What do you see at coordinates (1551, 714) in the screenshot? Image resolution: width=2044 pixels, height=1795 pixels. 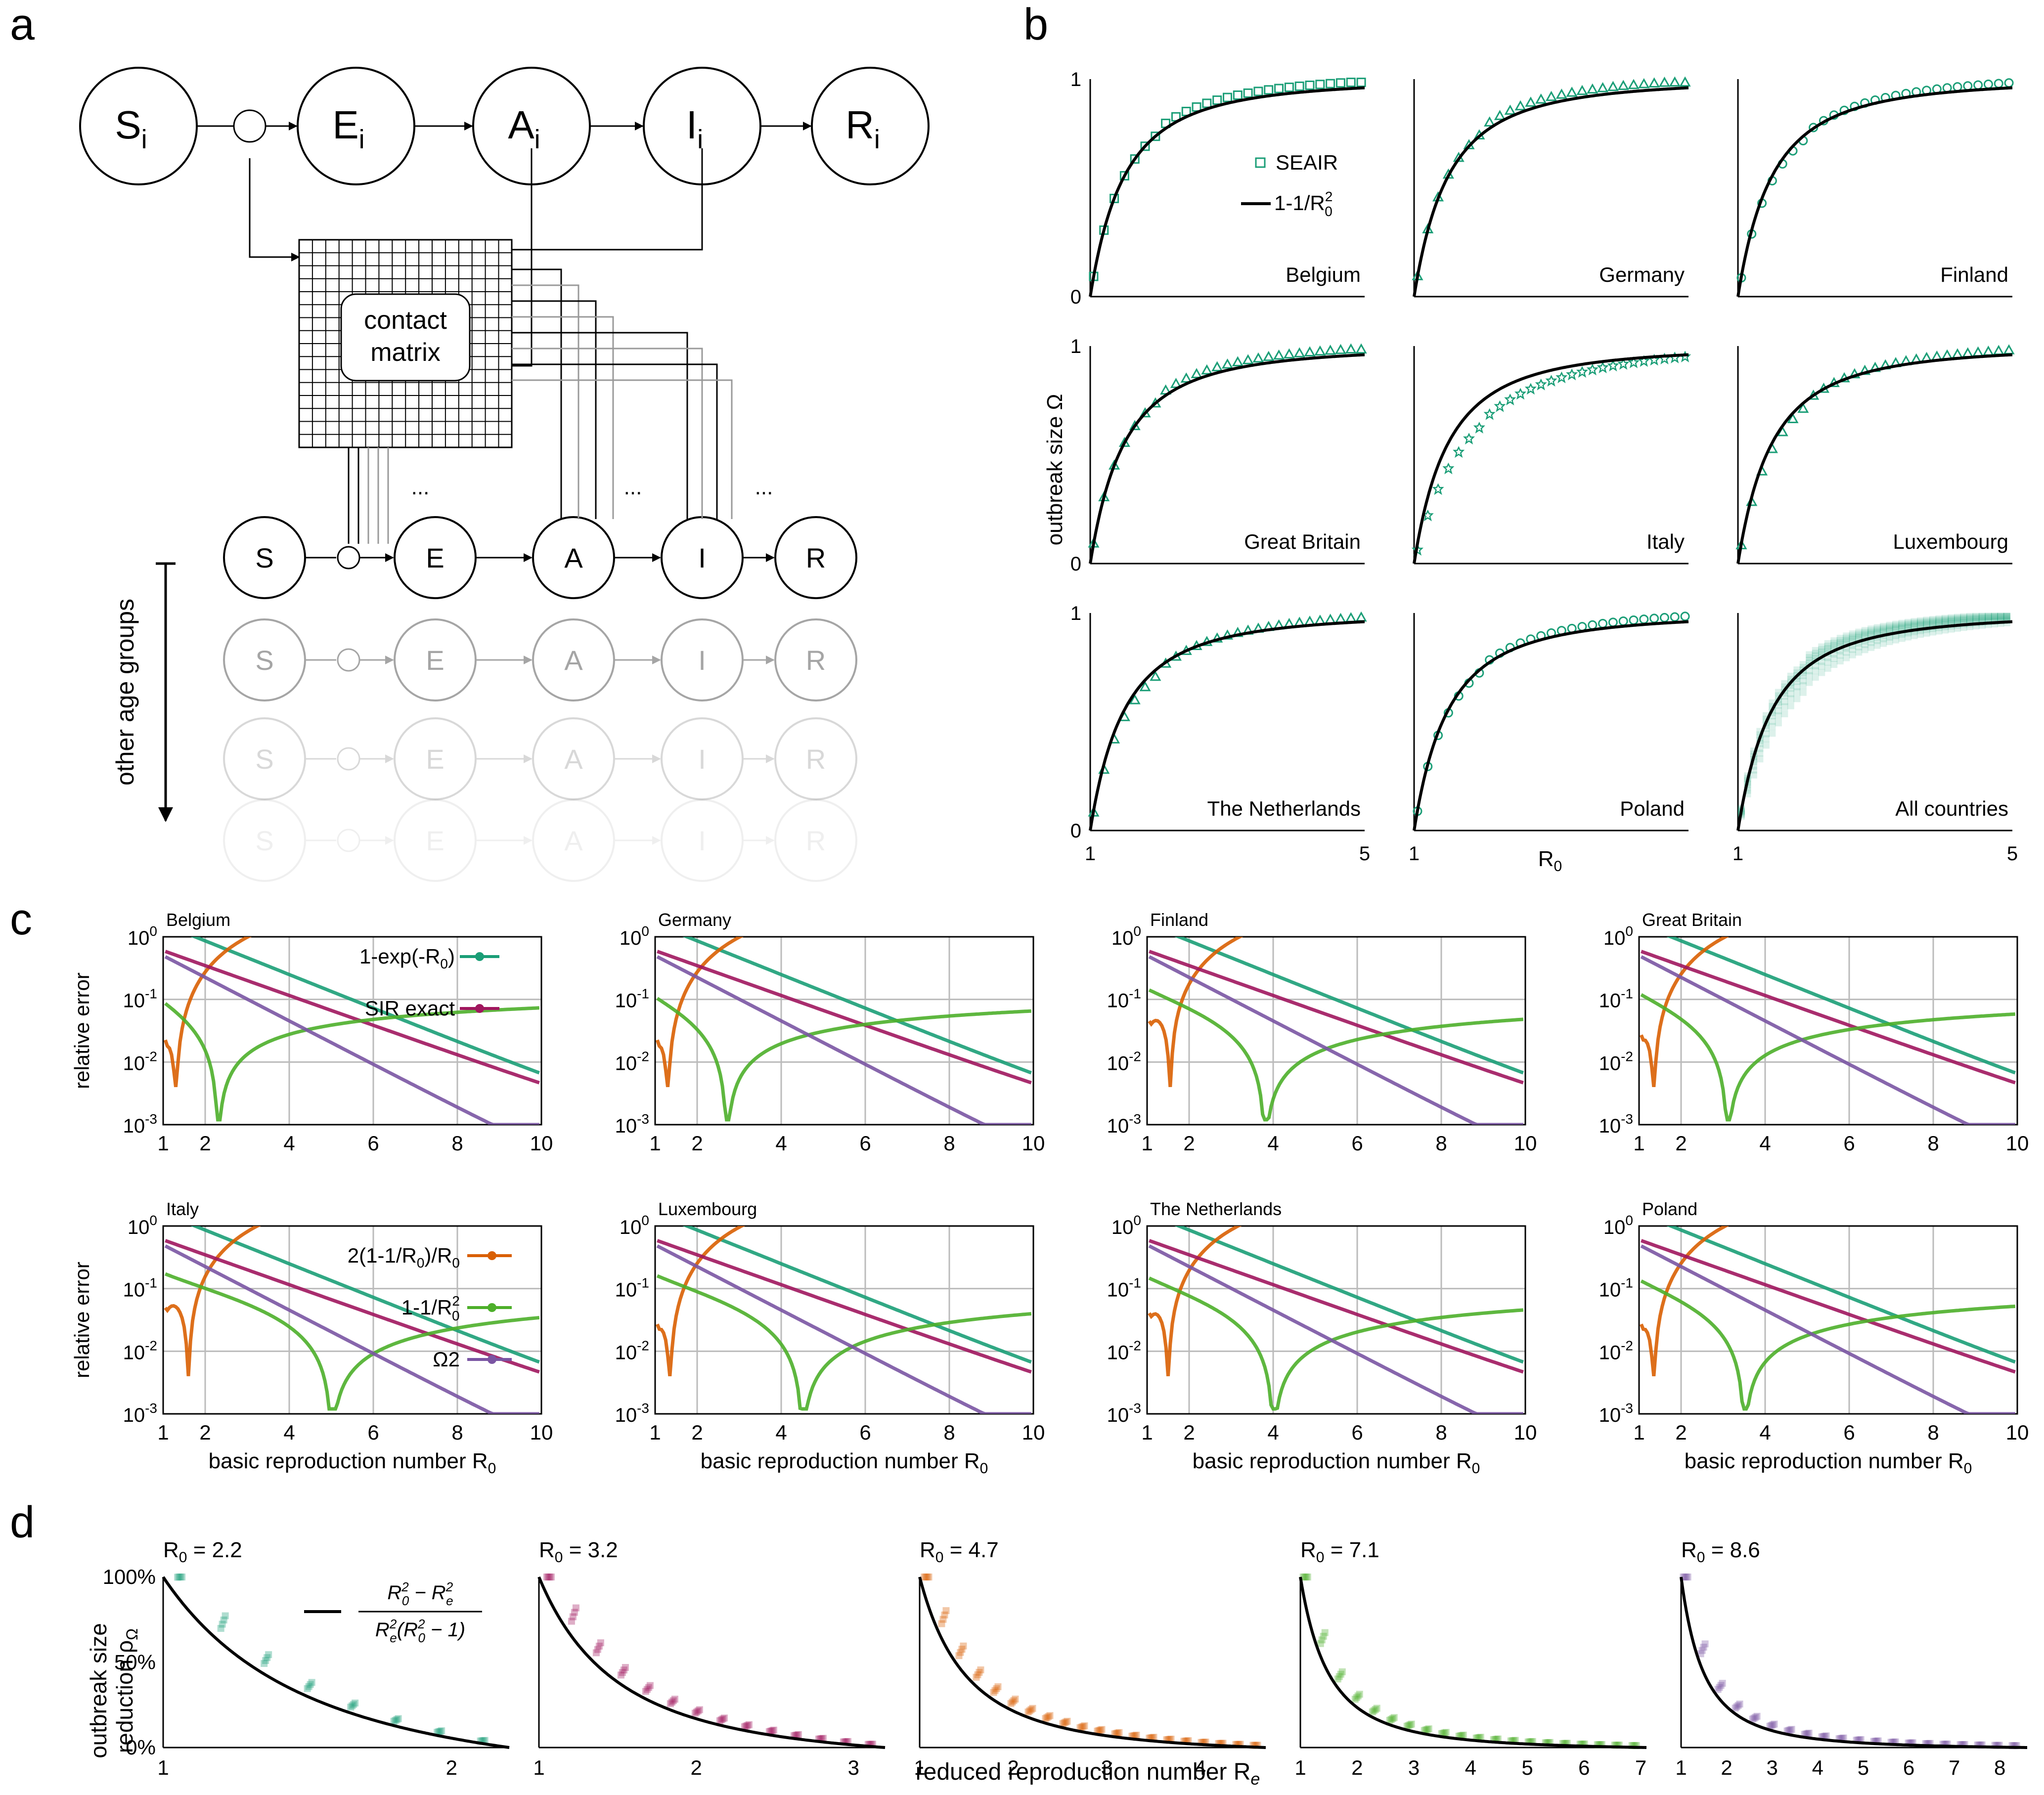 I see `series-points` at bounding box center [1551, 714].